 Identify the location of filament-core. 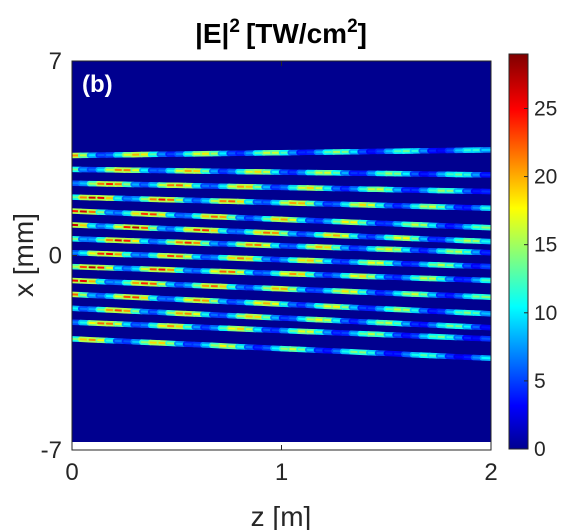
(486, 313).